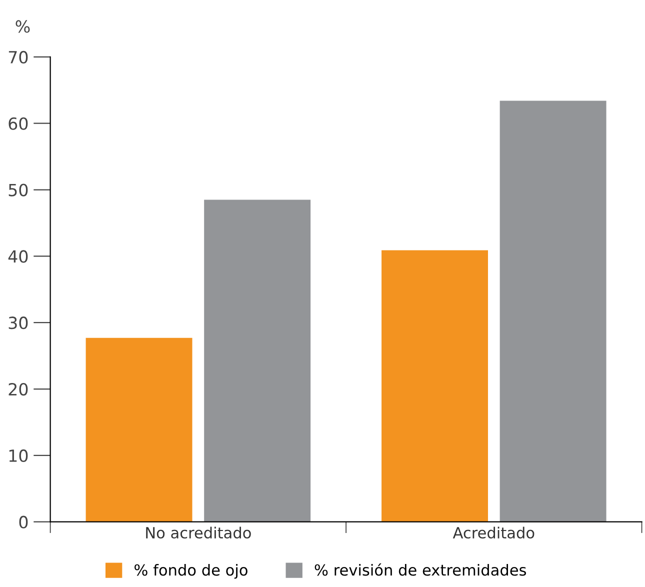  What do you see at coordinates (18, 256) in the screenshot?
I see `y-tick-label: 40` at bounding box center [18, 256].